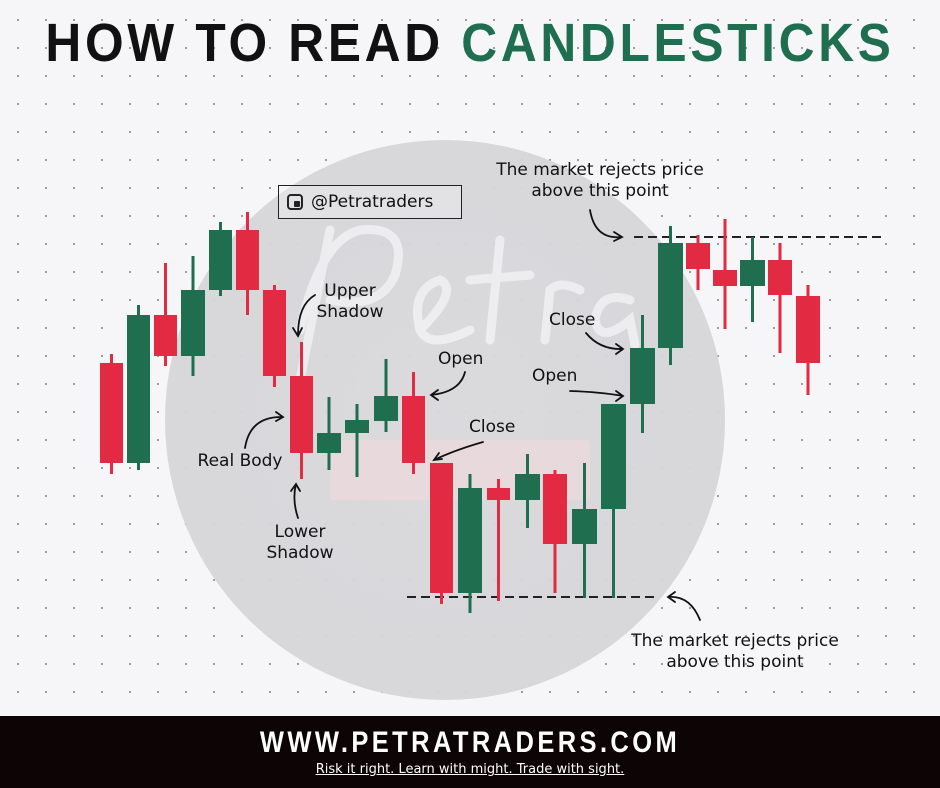  I want to click on arrow-lower-shadow, so click(295, 500).